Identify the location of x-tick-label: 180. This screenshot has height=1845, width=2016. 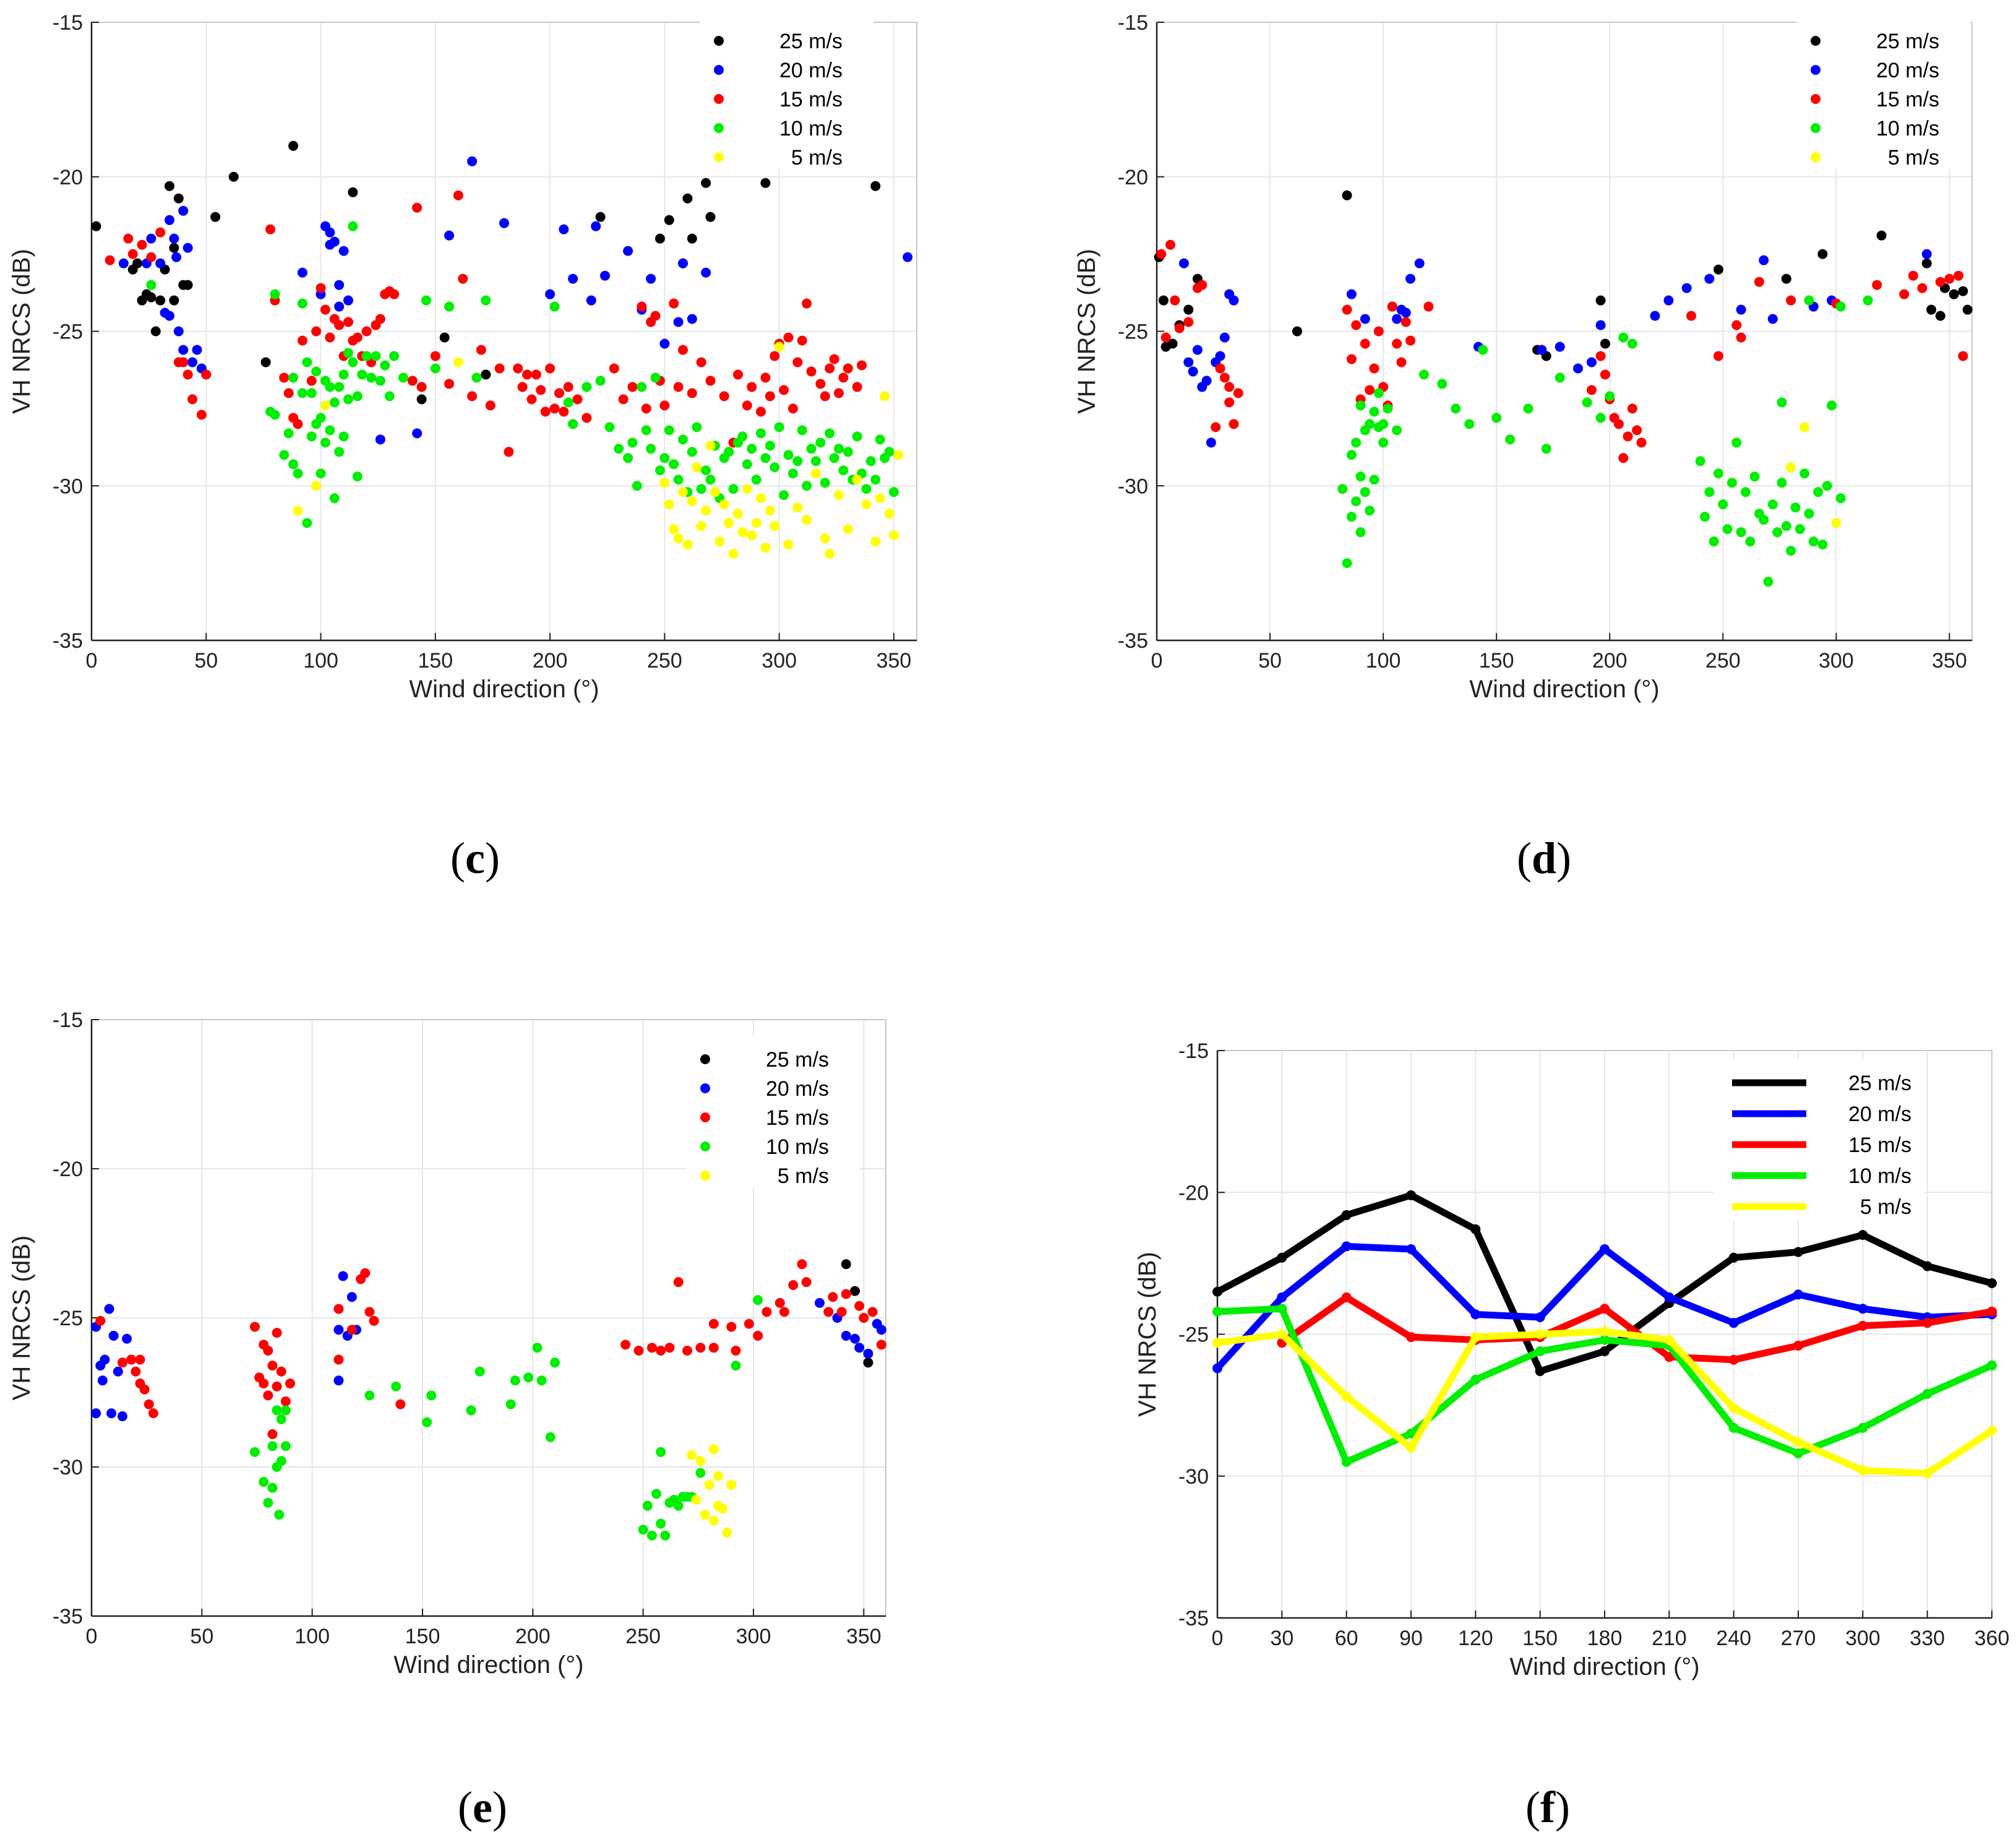
(1605, 1638).